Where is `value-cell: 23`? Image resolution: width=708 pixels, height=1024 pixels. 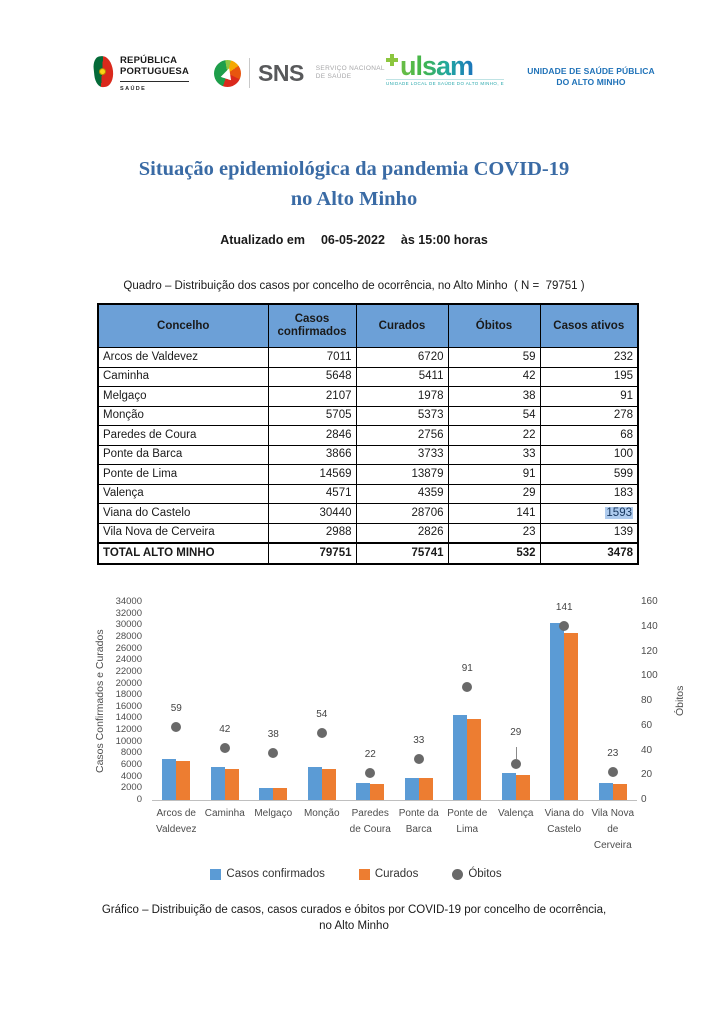 value-cell: 23 is located at coordinates (494, 533).